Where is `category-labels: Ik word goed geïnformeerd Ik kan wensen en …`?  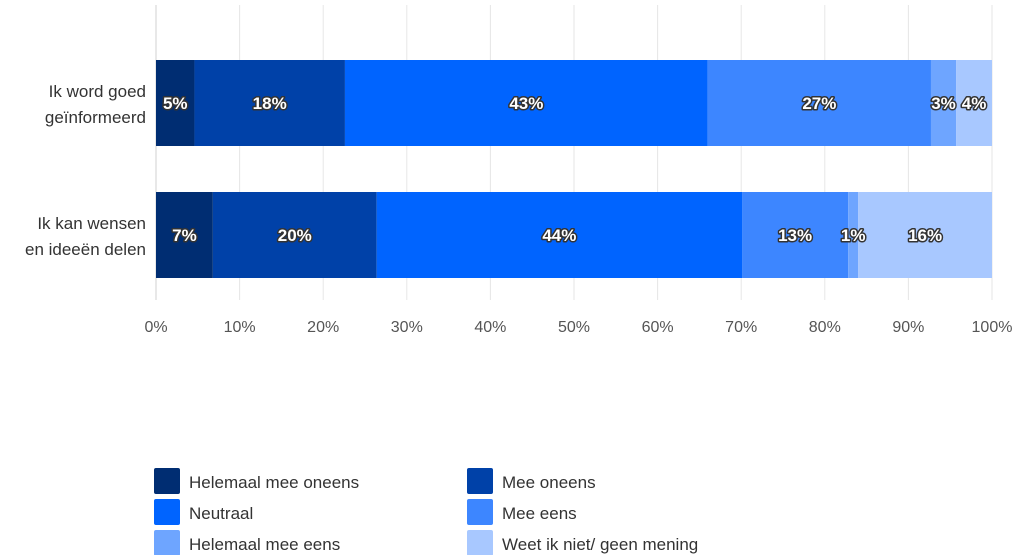 category-labels: Ik word goed geïnformeerd Ik kan wensen en … is located at coordinates (85, 170).